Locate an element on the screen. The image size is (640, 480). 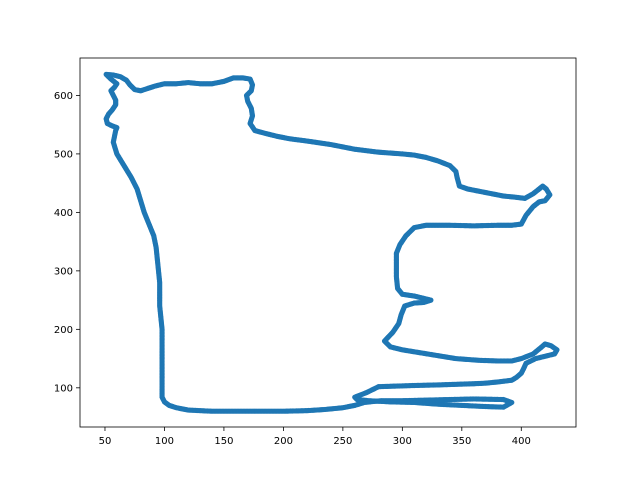
y-tick-label: 400 is located at coordinates (63, 213).